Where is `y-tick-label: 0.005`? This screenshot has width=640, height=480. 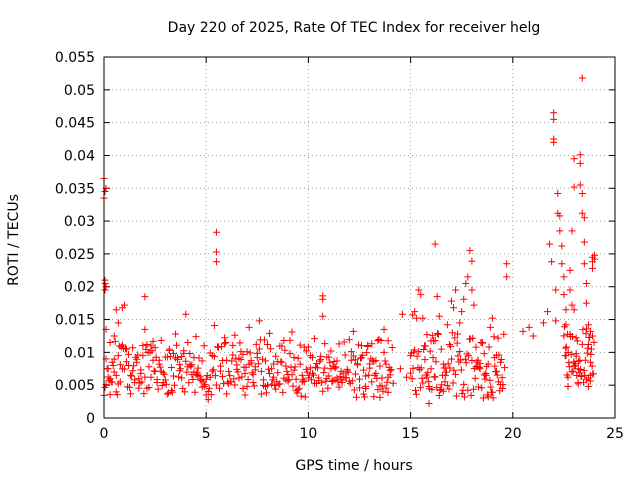 y-tick-label: 0.005 is located at coordinates (75, 386).